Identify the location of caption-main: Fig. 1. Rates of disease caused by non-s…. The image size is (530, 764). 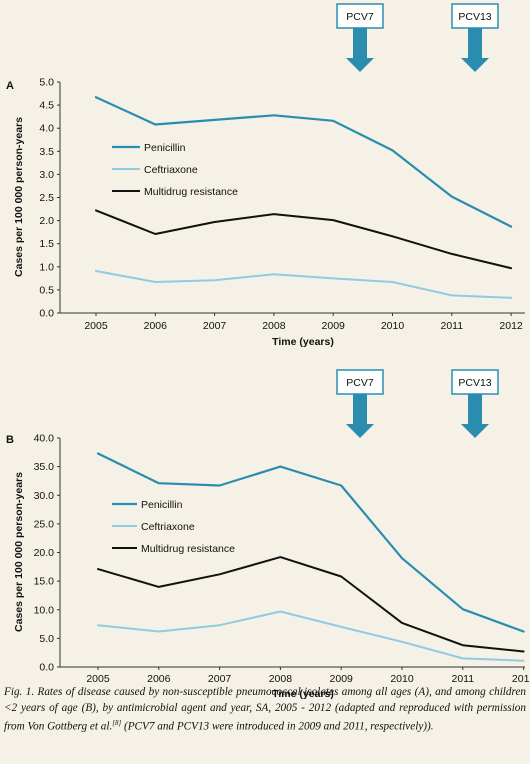
(265, 709).